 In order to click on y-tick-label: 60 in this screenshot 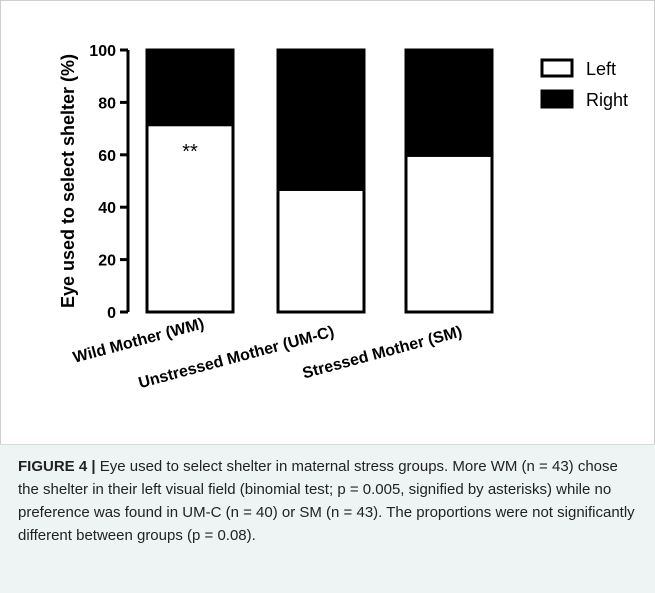, I will do `click(107, 156)`.